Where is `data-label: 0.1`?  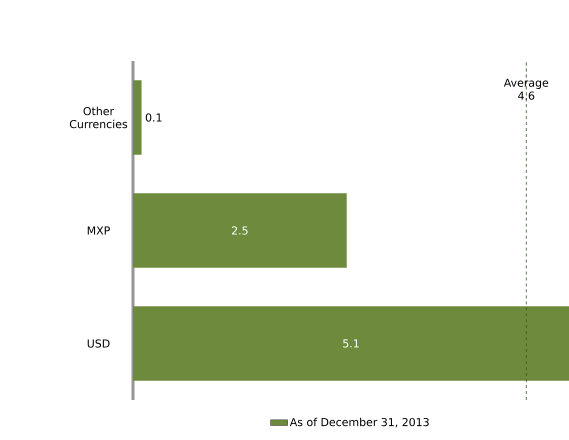 data-label: 0.1 is located at coordinates (154, 117).